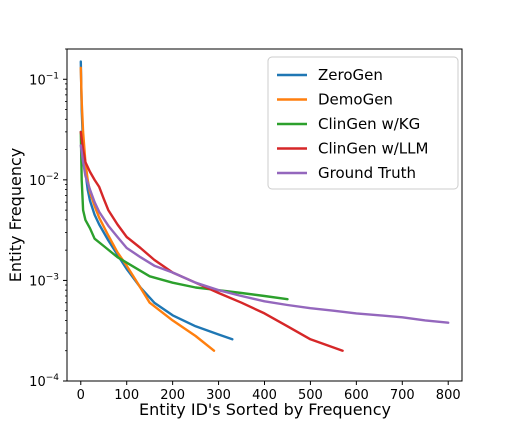  What do you see at coordinates (48, 219) in the screenshot?
I see `y-axis: 10−110−210−310−4` at bounding box center [48, 219].